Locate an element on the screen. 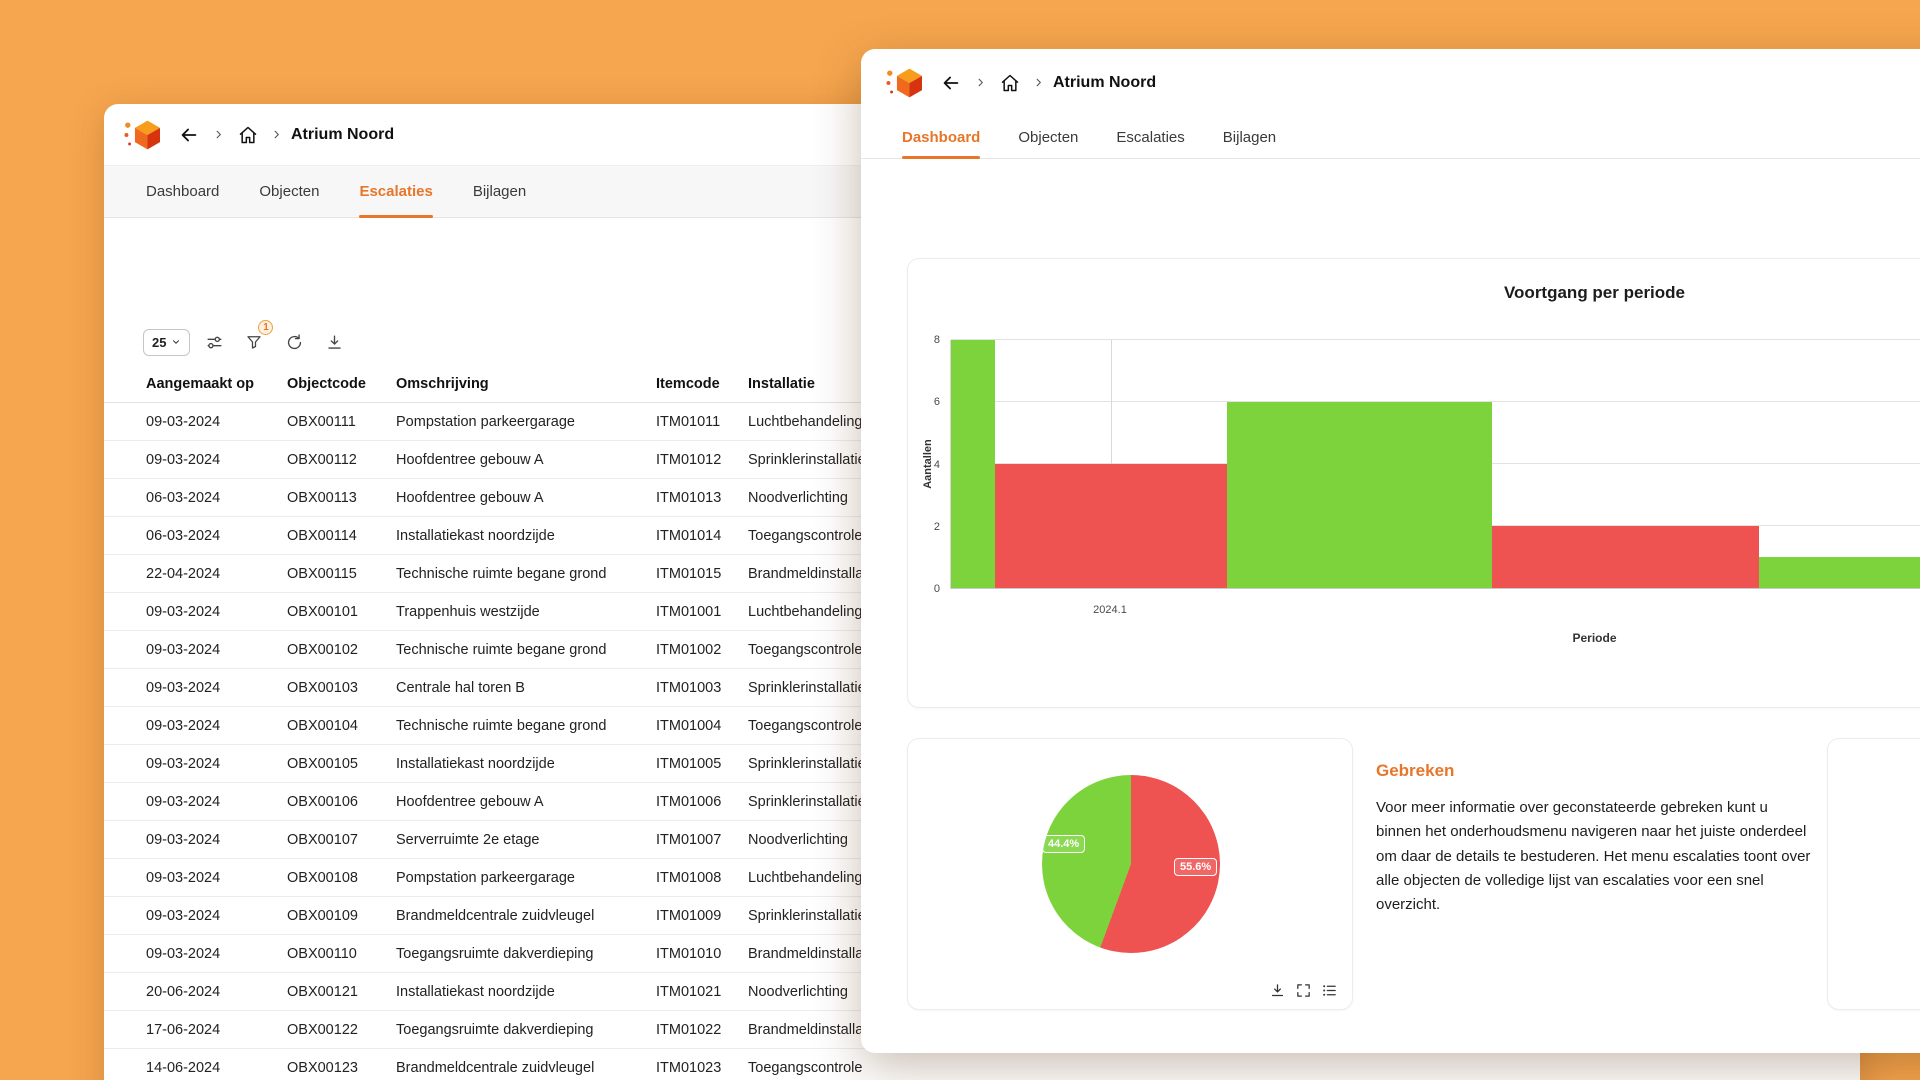  cell-objectcode: OBX00121 is located at coordinates (322, 991).